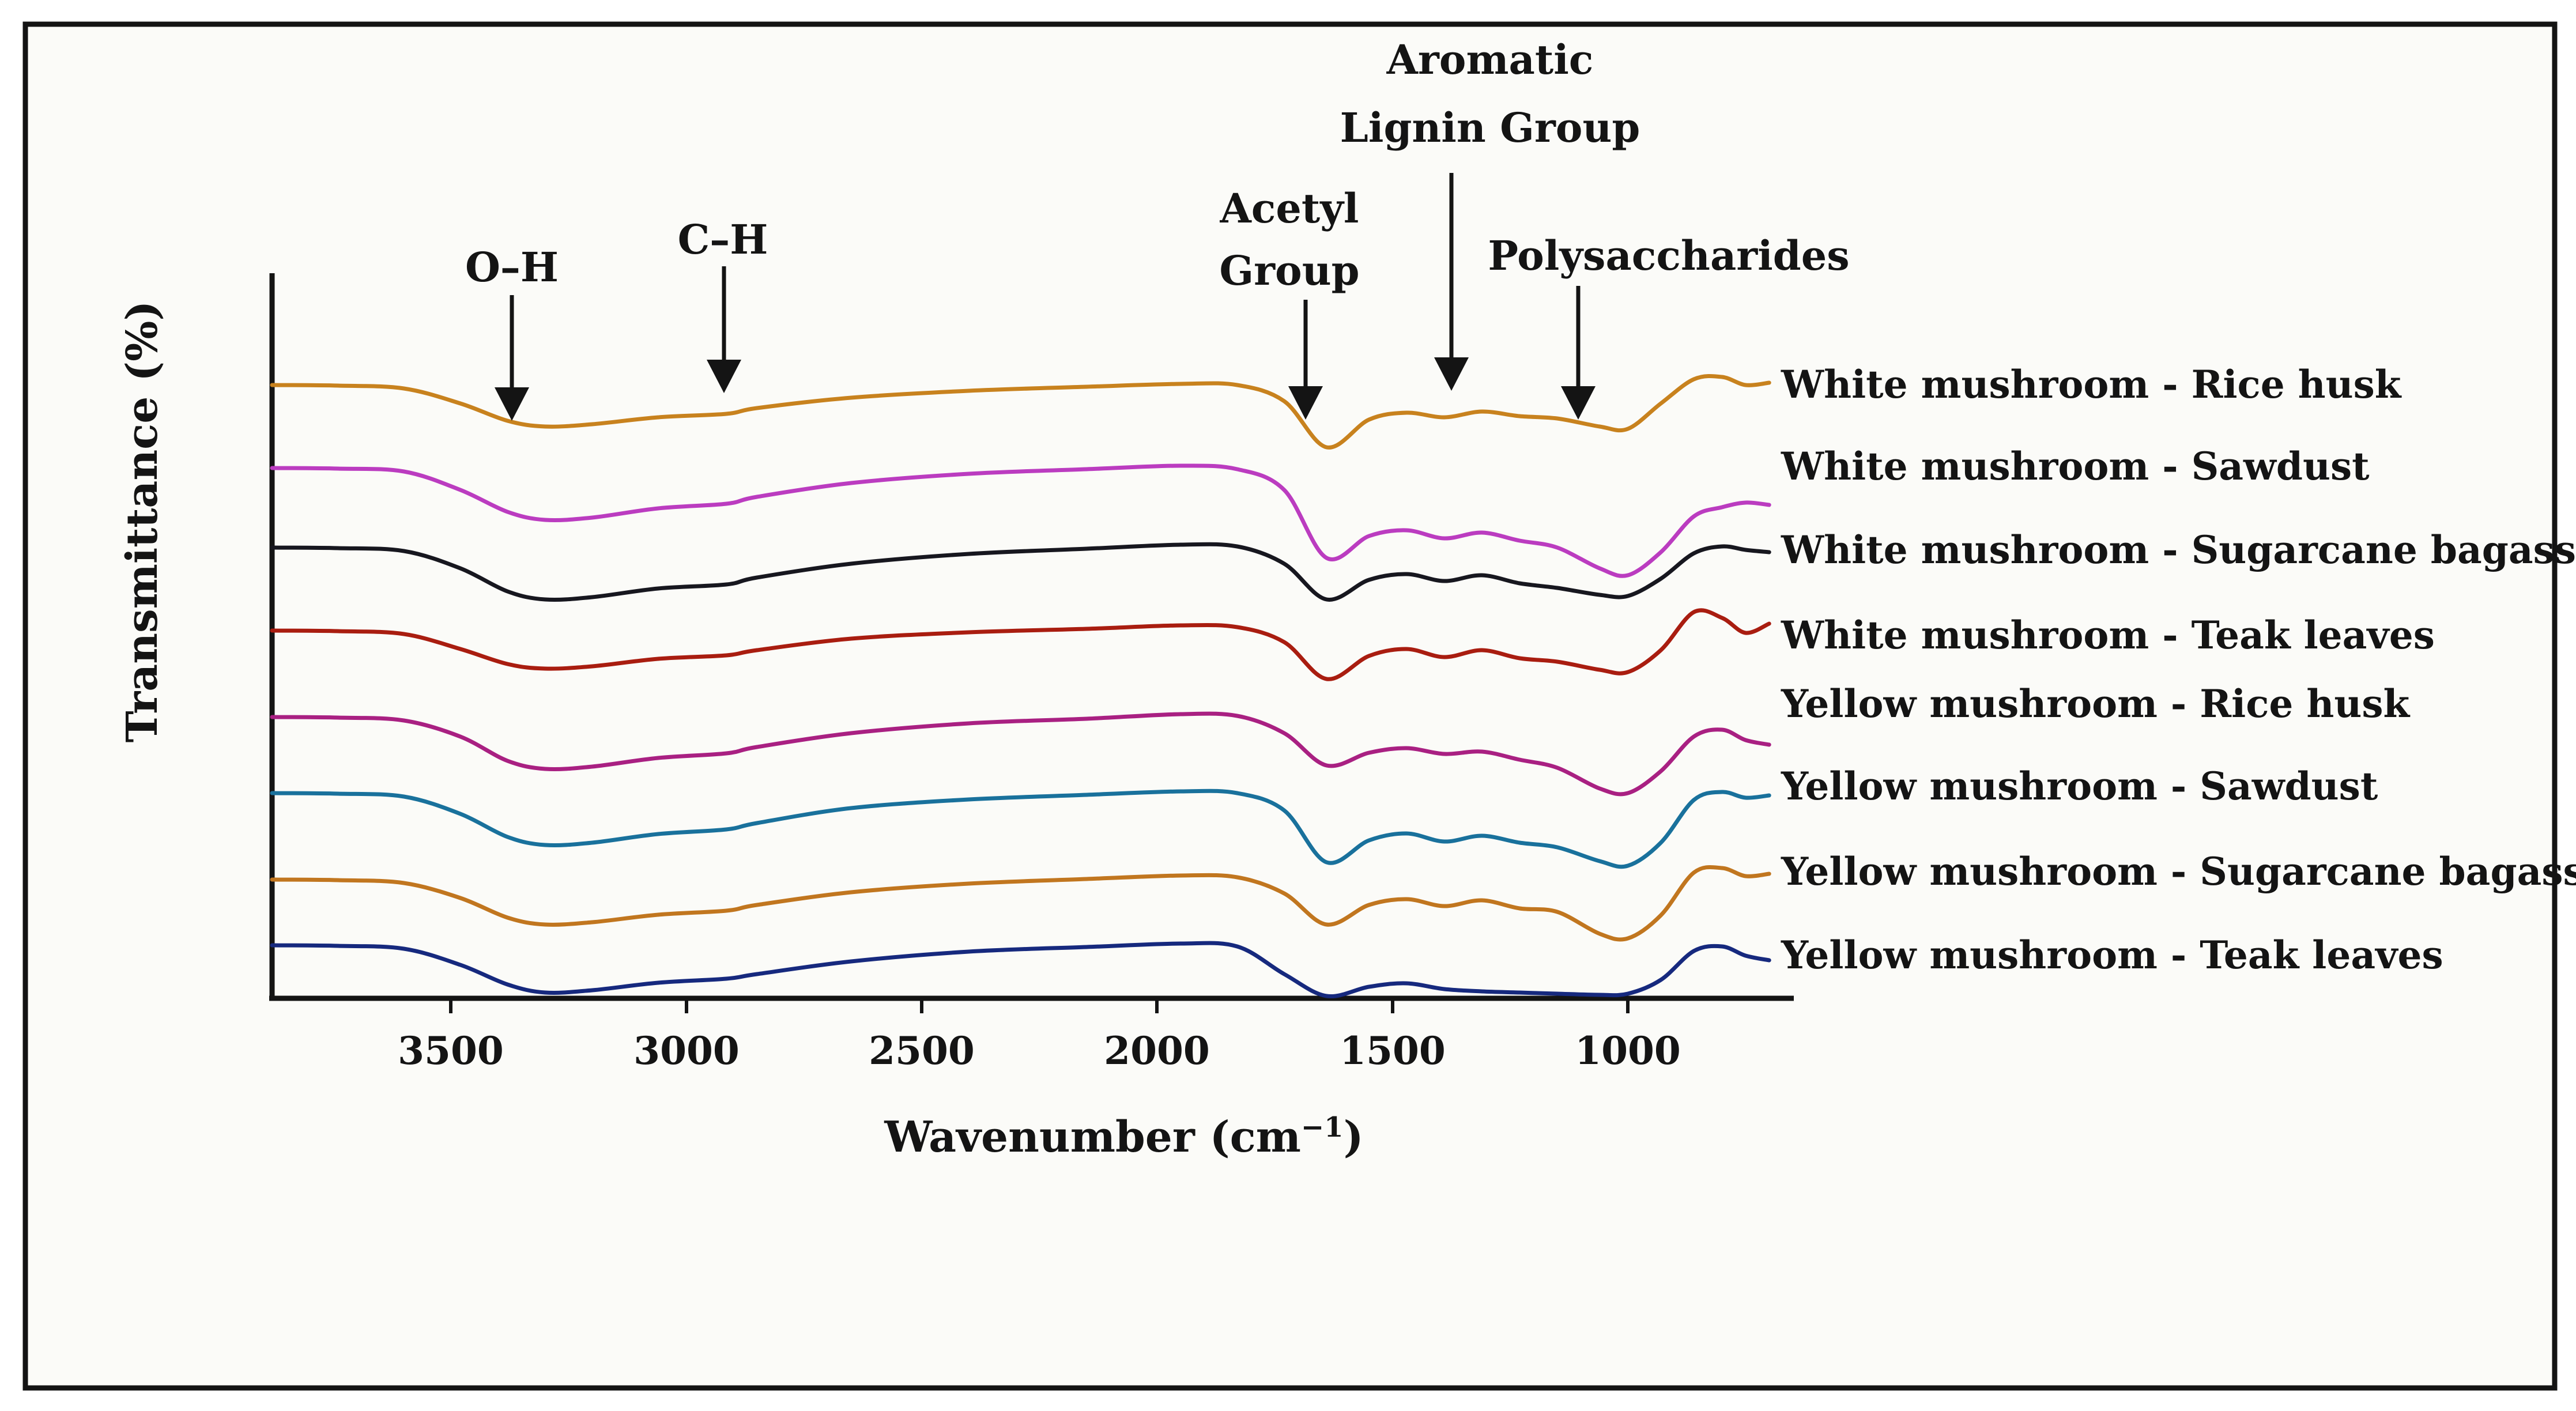  I want to click on x-tick-label: 3500, so click(451, 1050).